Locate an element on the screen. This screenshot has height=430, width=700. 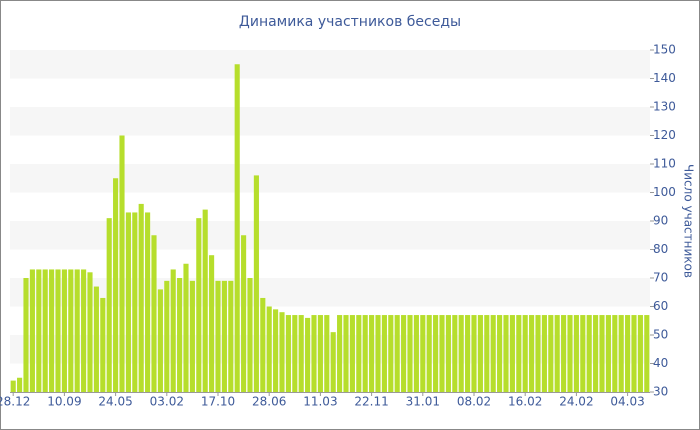
y-tick-label: 90 is located at coordinates (660, 221).